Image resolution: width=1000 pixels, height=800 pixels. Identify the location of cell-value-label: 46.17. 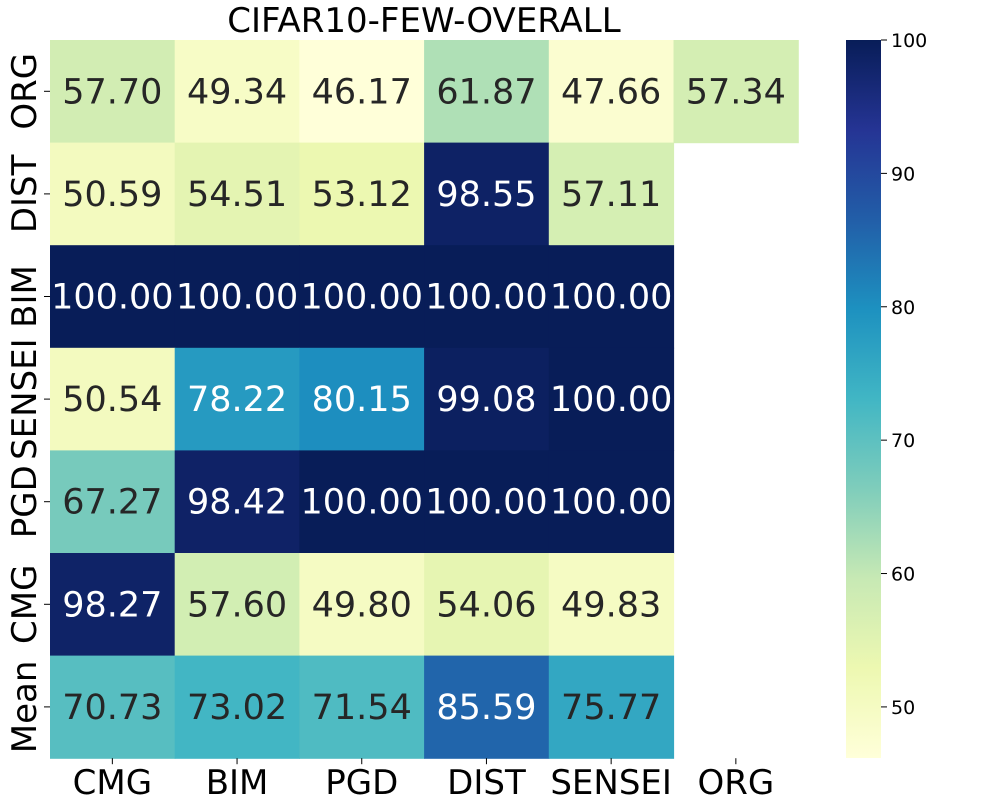
(362, 92).